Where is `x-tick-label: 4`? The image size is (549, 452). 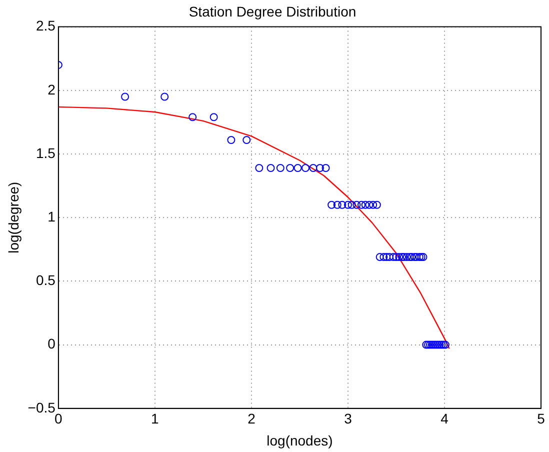 x-tick-label: 4 is located at coordinates (444, 418).